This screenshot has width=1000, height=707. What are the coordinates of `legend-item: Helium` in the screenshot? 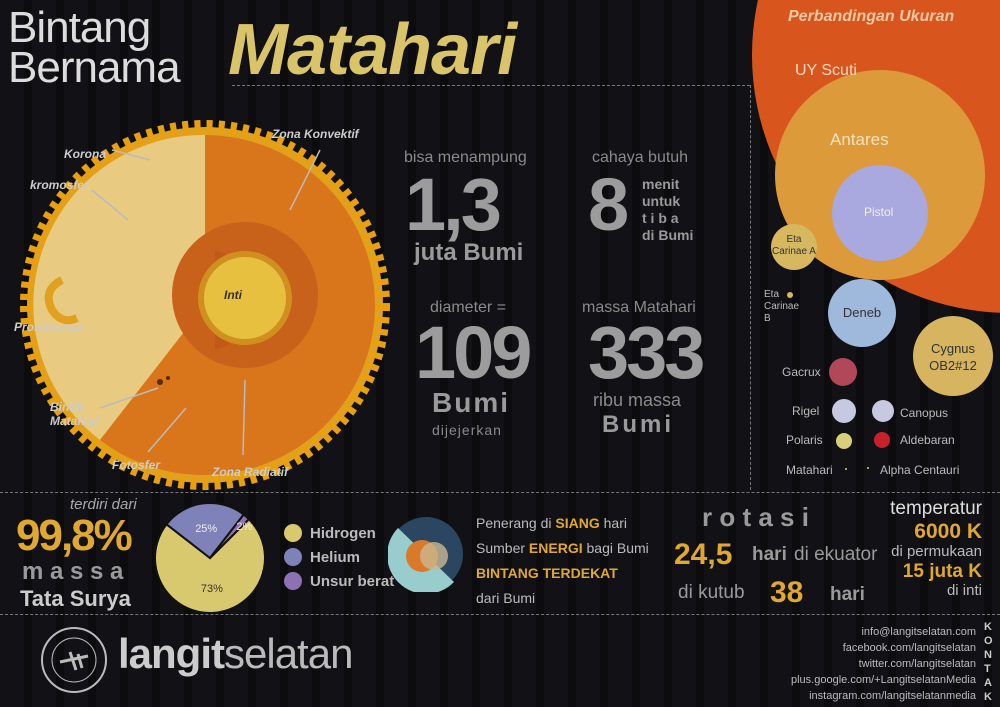 It's located at (339, 557).